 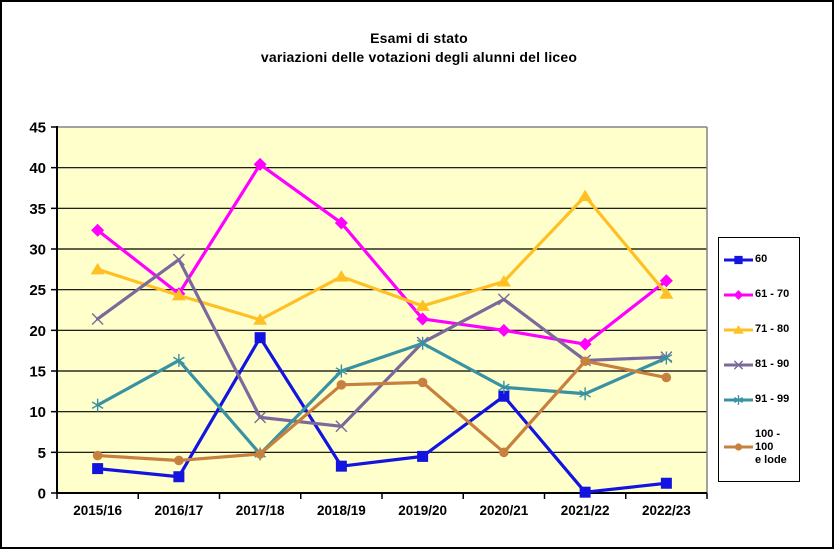 What do you see at coordinates (503, 510) in the screenshot?
I see `x-axis-tick-label: 2020/21` at bounding box center [503, 510].